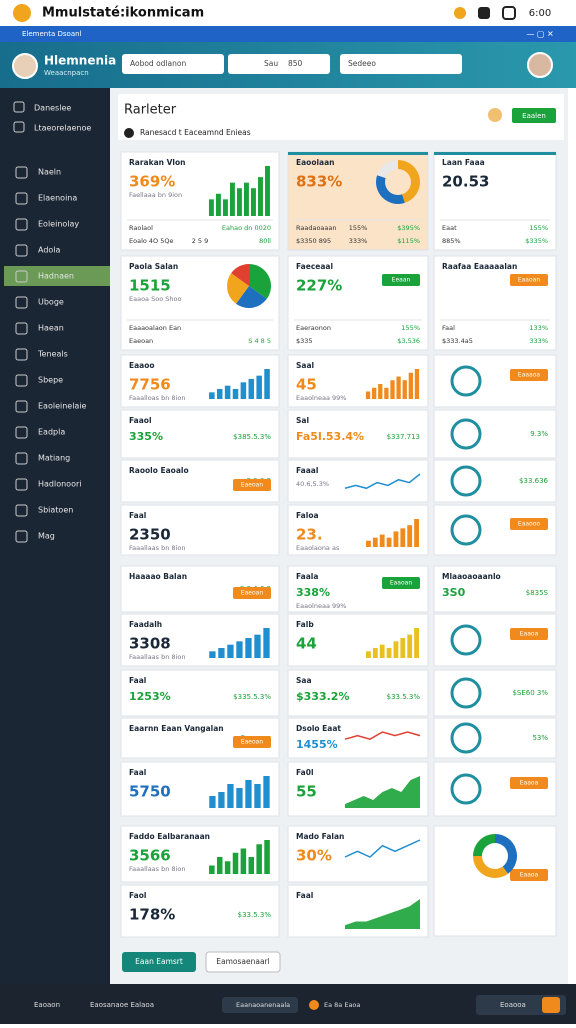 This screenshot has width=576, height=1028. What do you see at coordinates (46, 536) in the screenshot?
I see `nav-item: Mag` at bounding box center [46, 536].